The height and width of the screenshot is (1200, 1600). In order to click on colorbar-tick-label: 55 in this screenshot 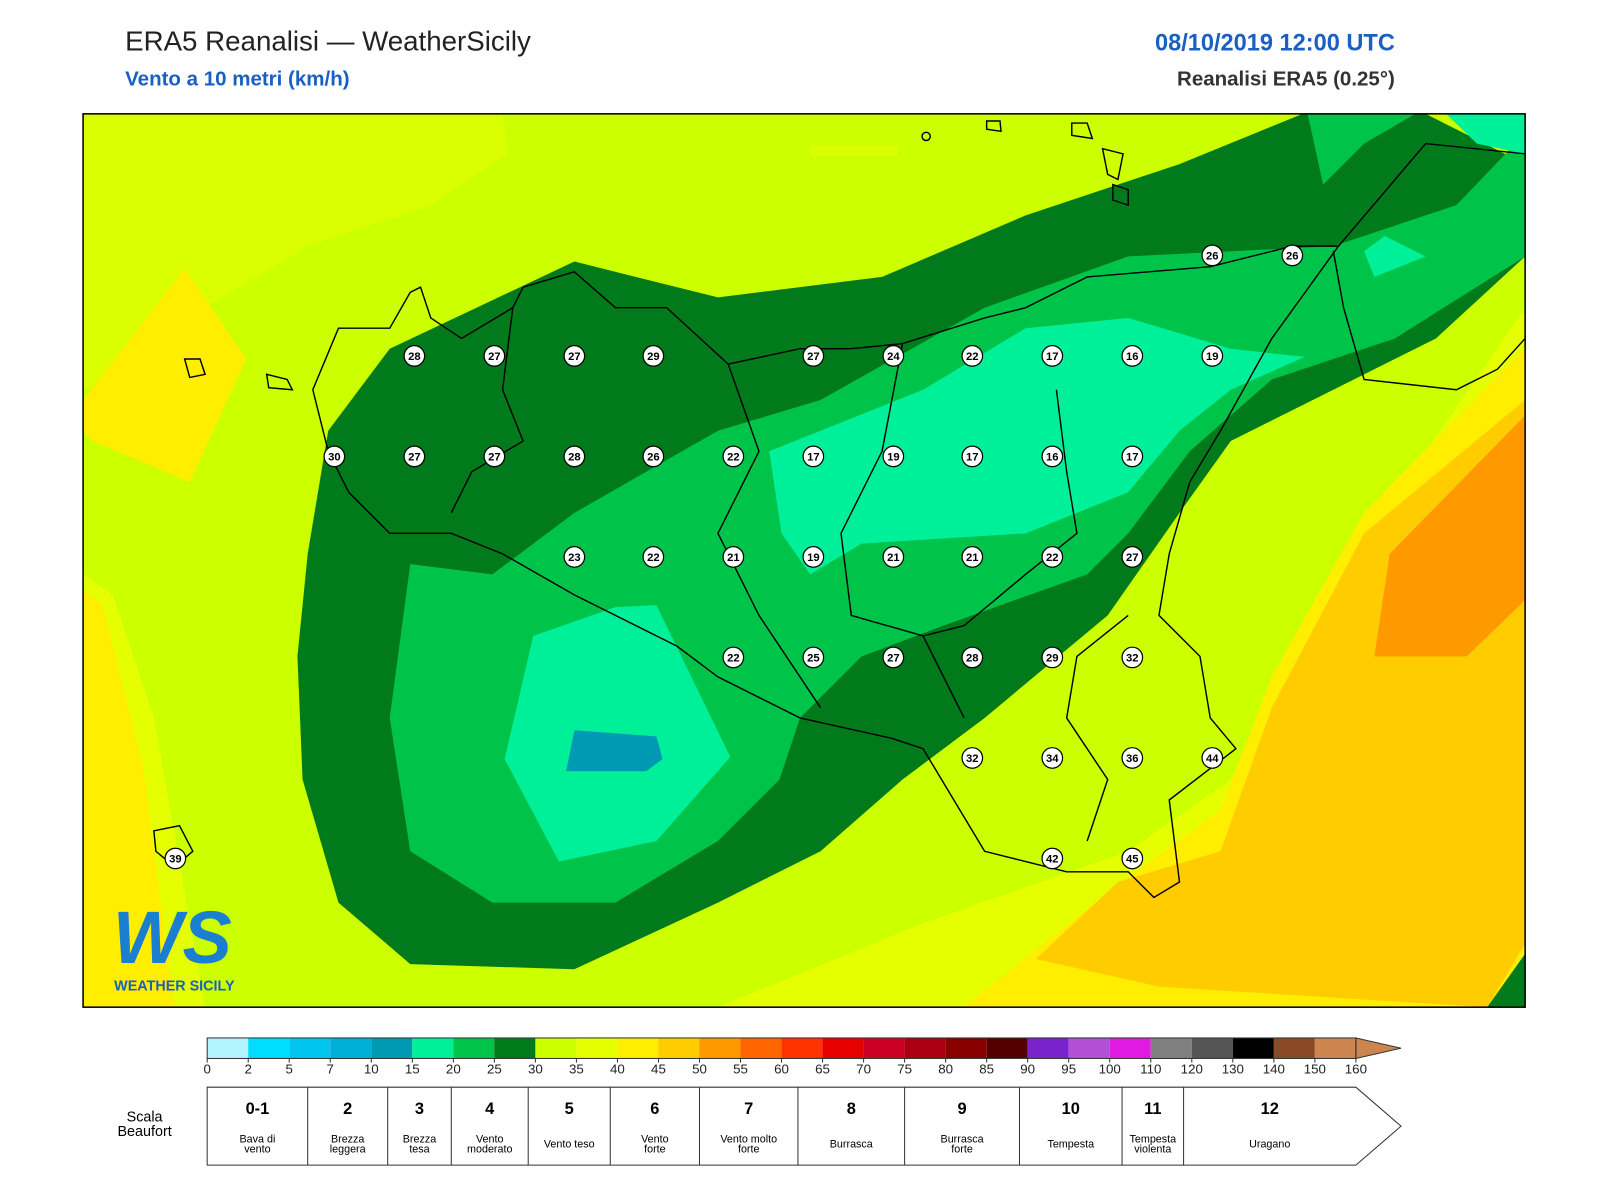, I will do `click(740, 1068)`.